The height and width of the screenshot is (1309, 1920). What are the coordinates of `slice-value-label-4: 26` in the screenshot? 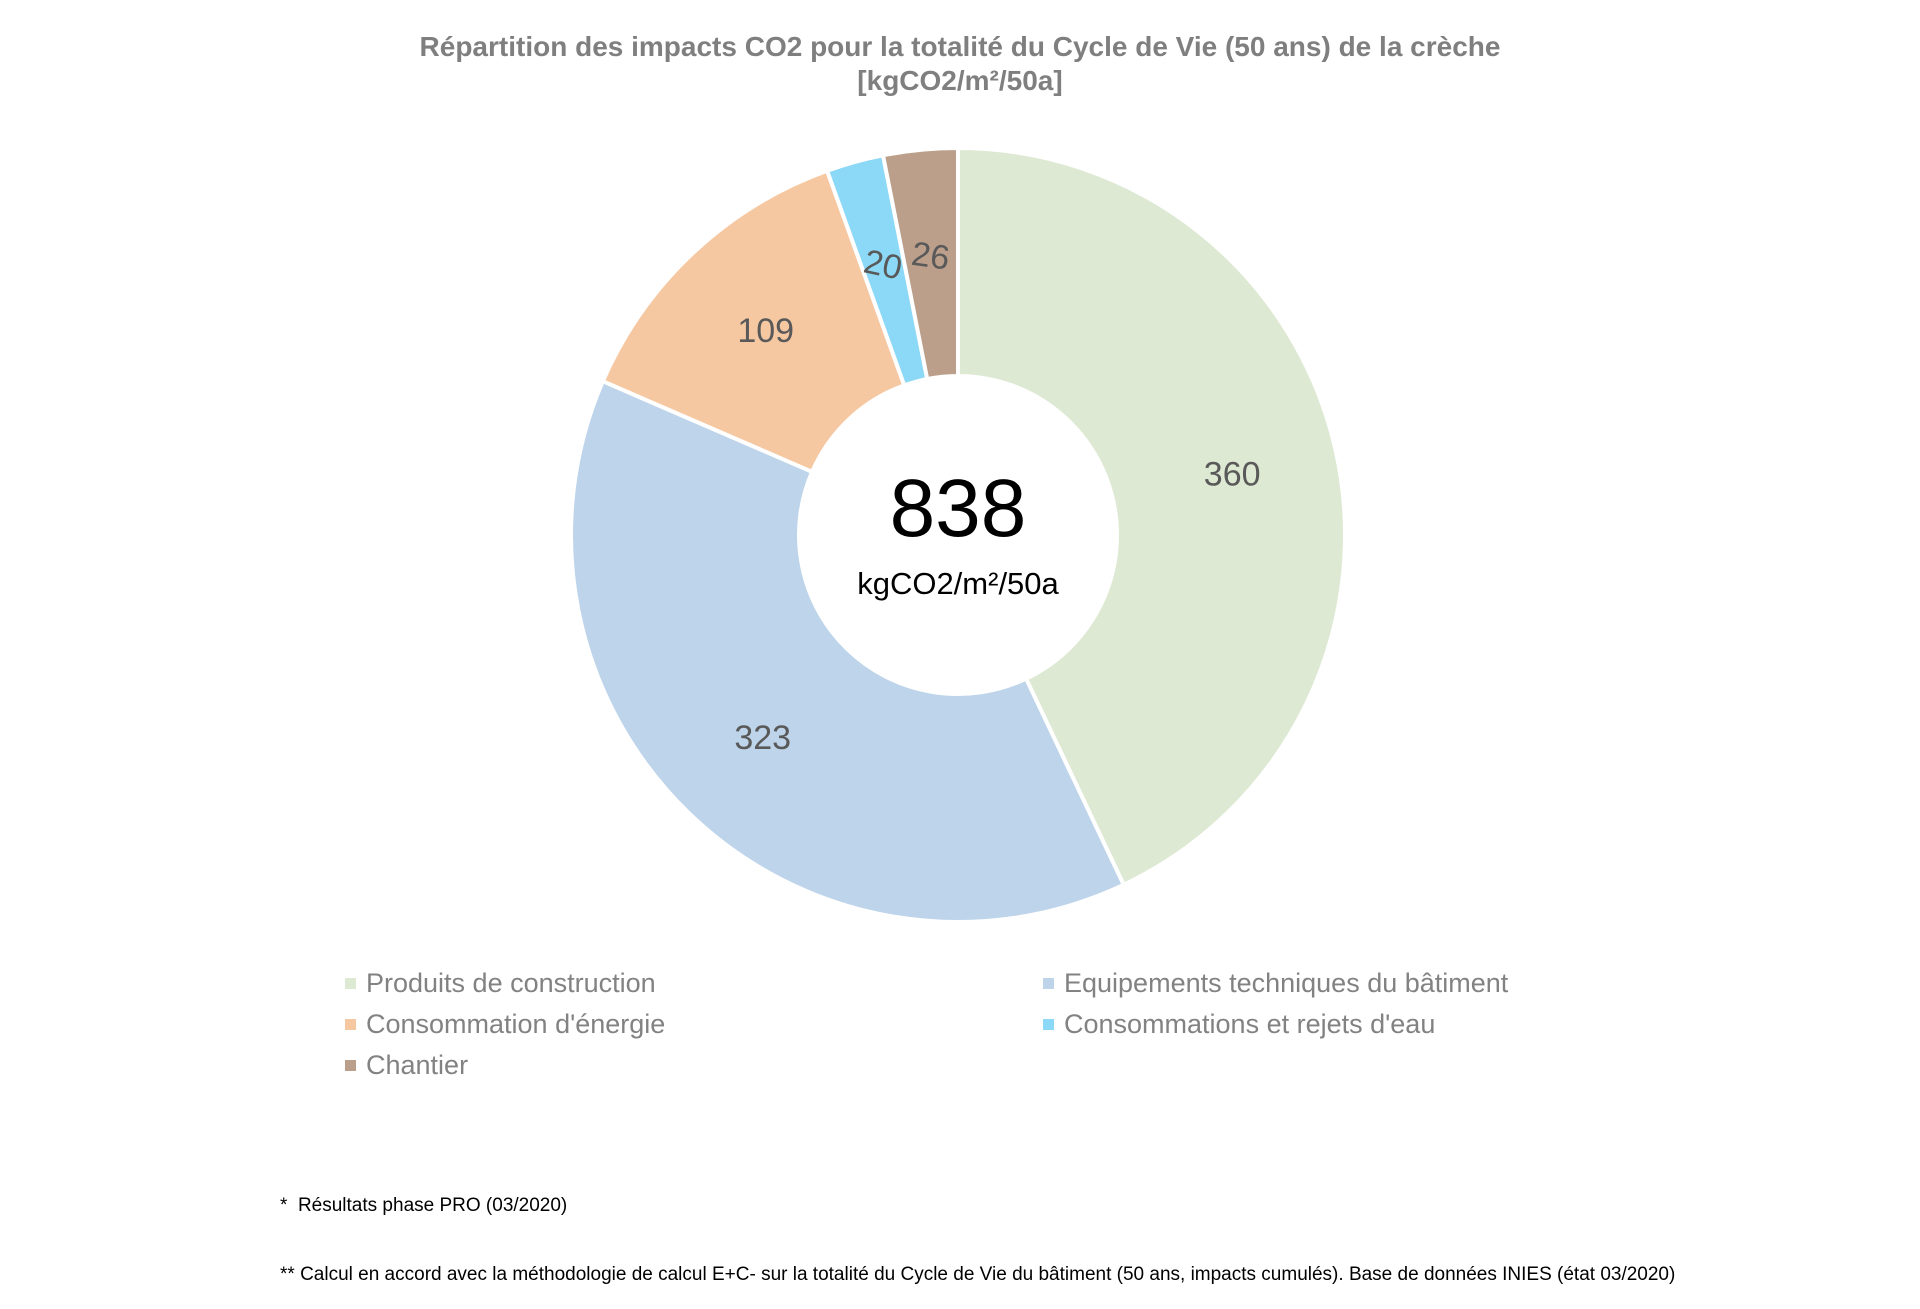 It's located at (930, 256).